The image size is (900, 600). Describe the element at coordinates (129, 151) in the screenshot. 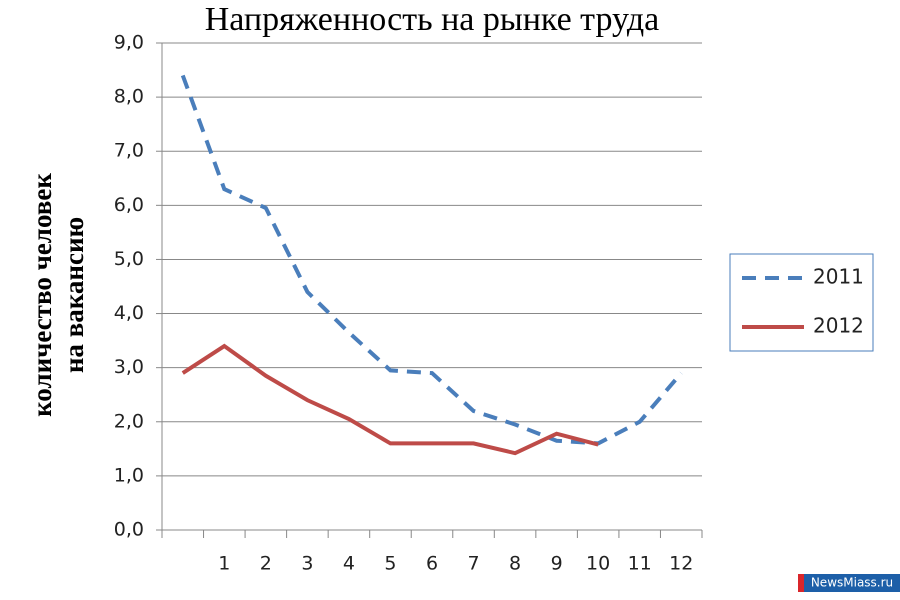

I see `y-tick-label: 7,0` at that location.